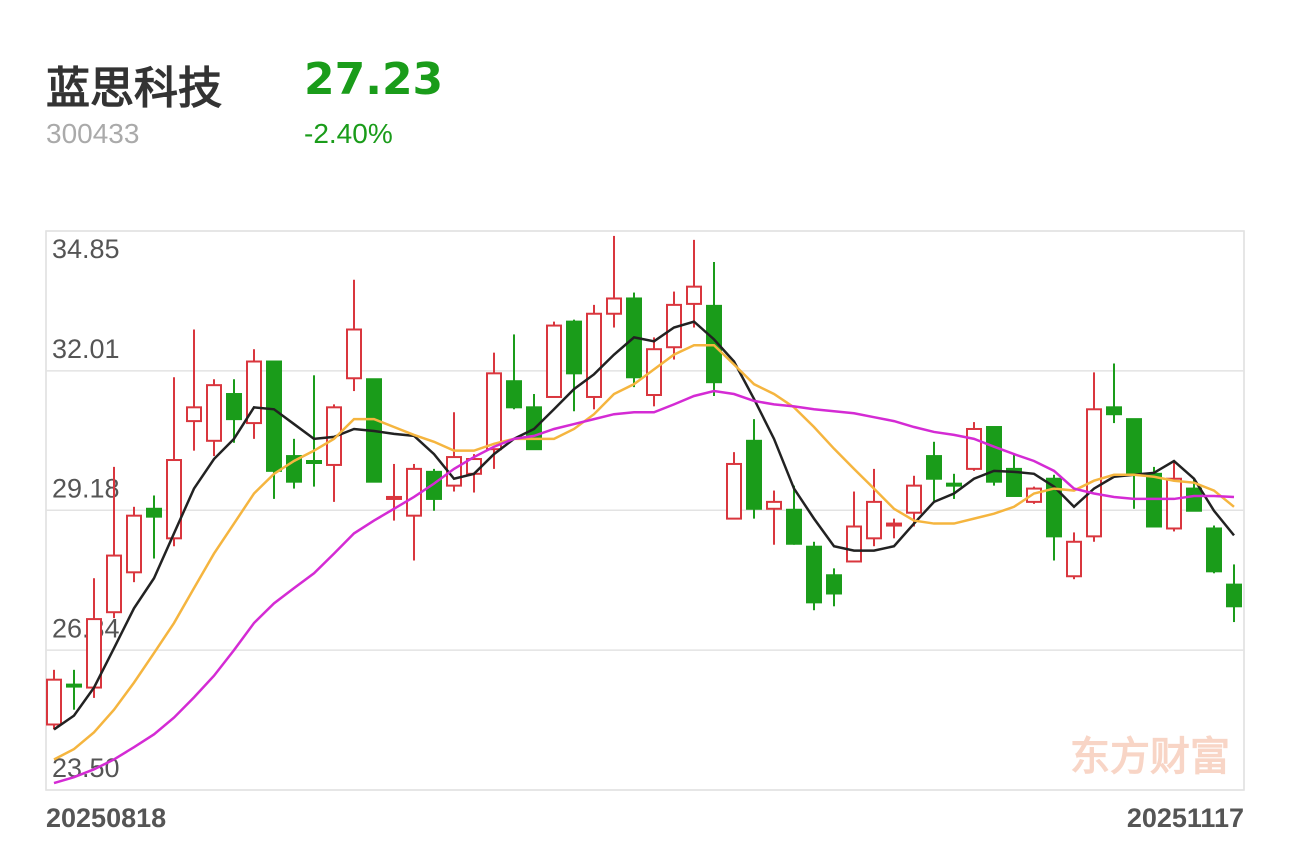  Describe the element at coordinates (93, 133) in the screenshot. I see `stock-code: 300433` at that location.